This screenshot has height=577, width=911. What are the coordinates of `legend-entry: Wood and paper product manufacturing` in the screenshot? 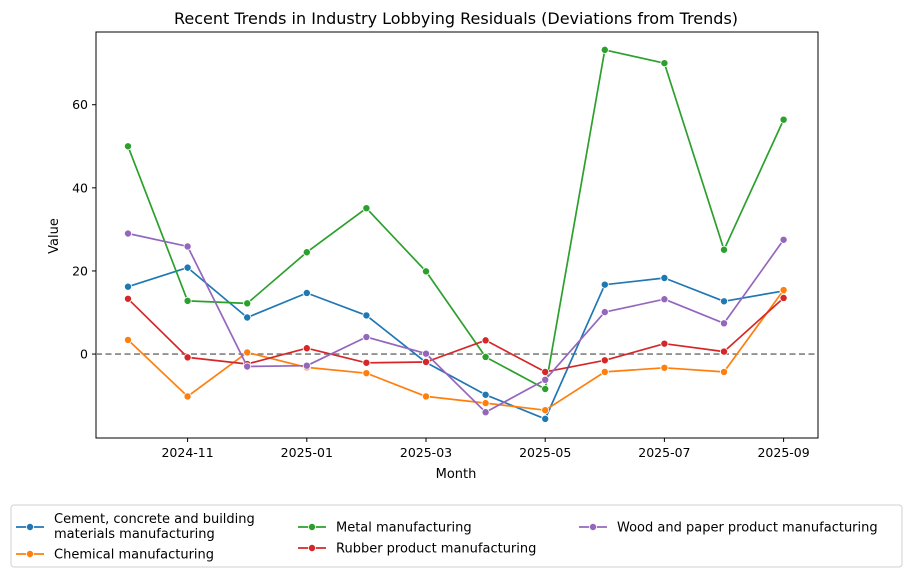 It's located at (728, 528).